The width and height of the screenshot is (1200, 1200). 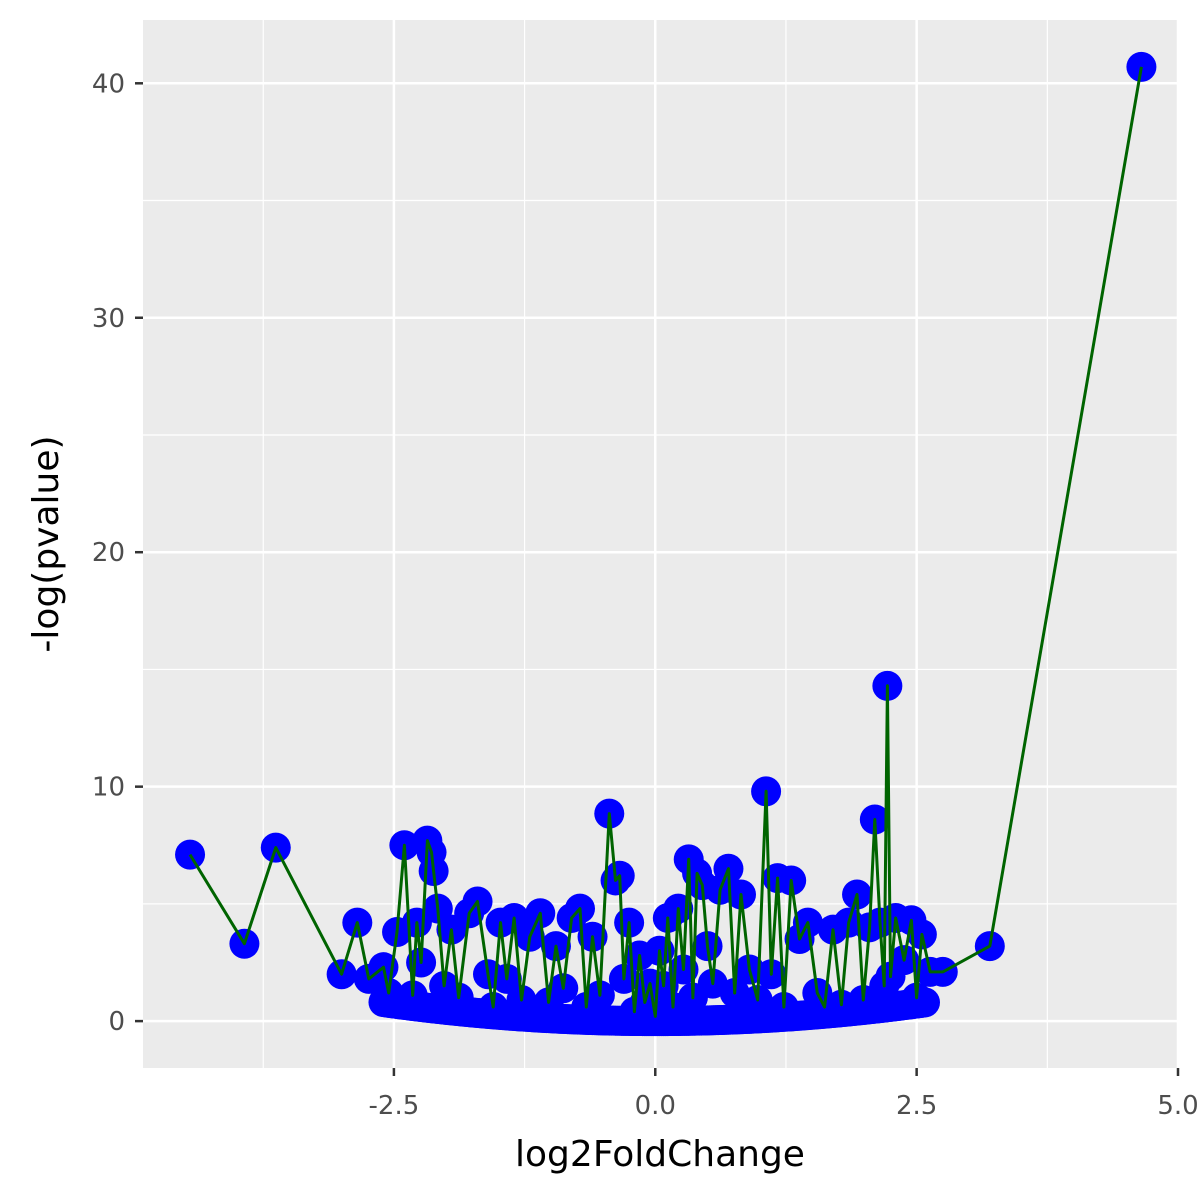 I want to click on y-tick-label: 20, so click(x=108, y=553).